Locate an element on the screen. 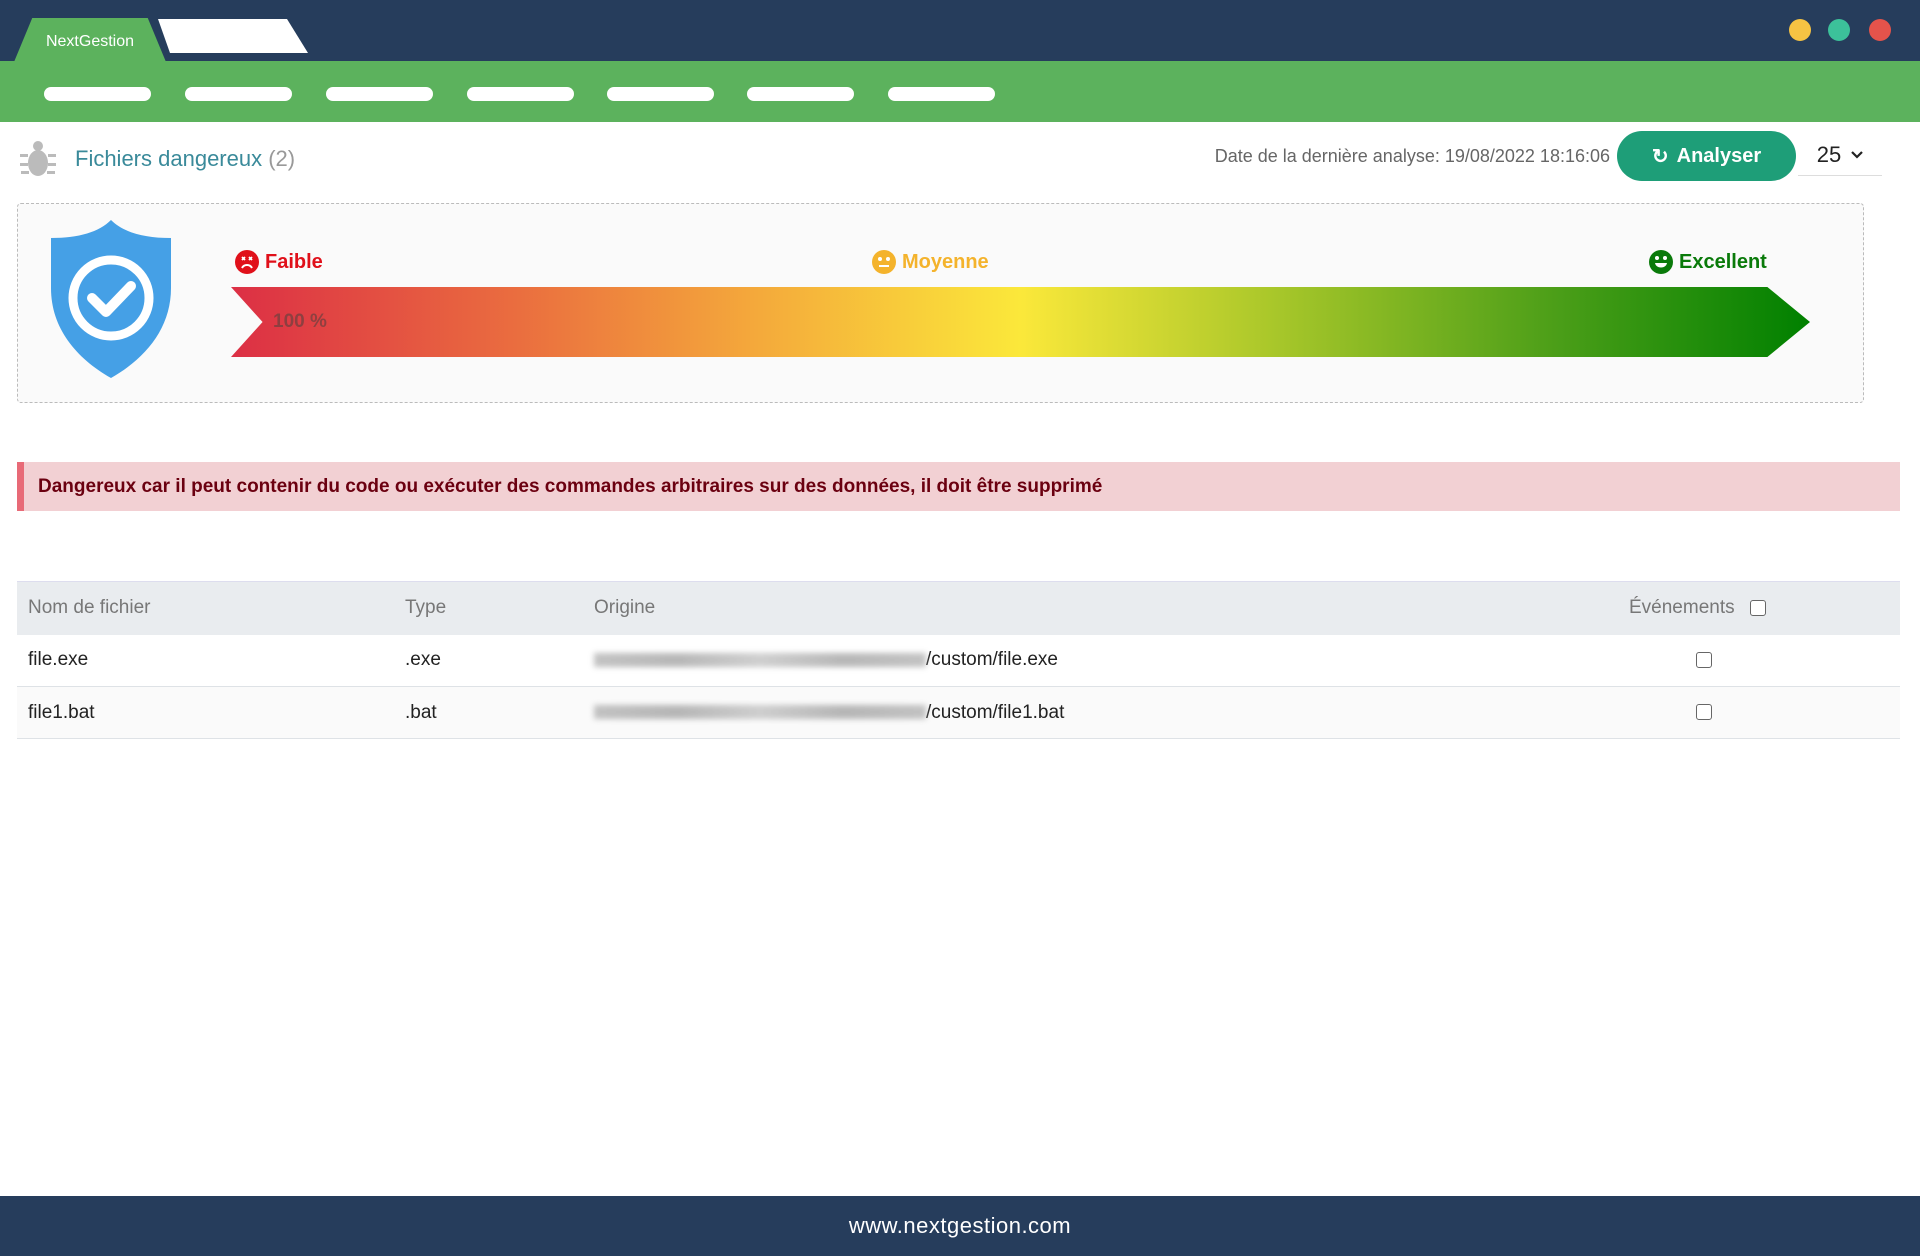  origin-suffix: /custom/file.exe is located at coordinates (992, 660).